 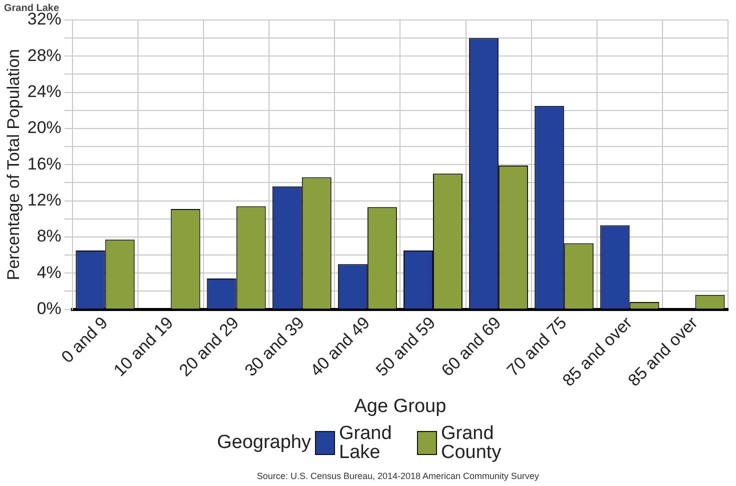 What do you see at coordinates (44, 92) in the screenshot?
I see `y-tick-label: 24%` at bounding box center [44, 92].